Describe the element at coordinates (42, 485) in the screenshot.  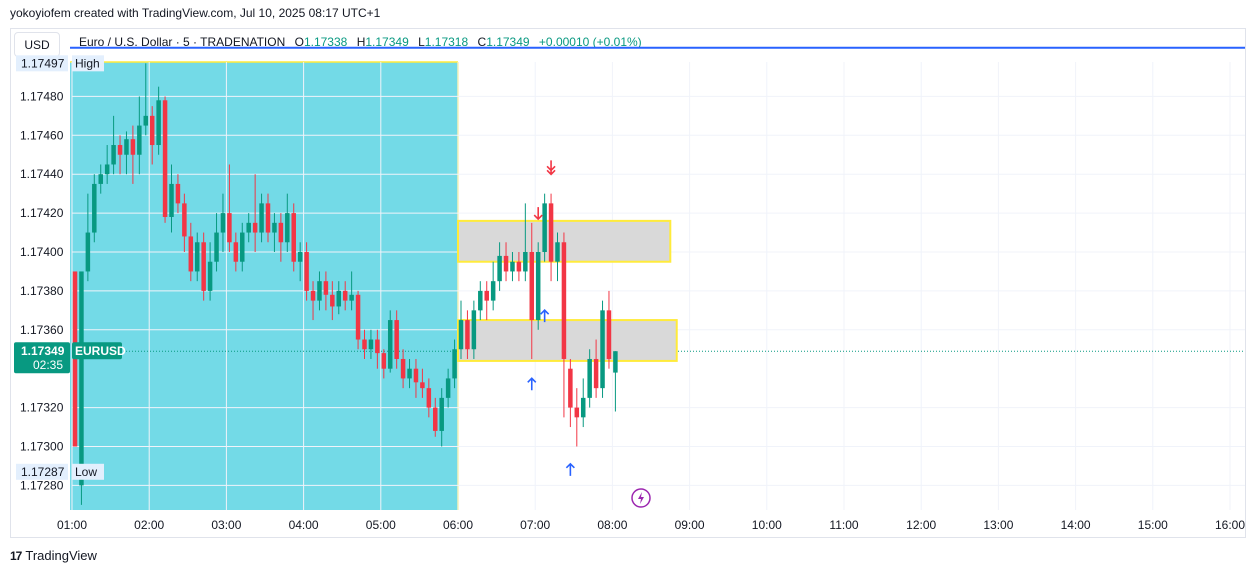
I see `y-tick-label: 1.17280` at that location.